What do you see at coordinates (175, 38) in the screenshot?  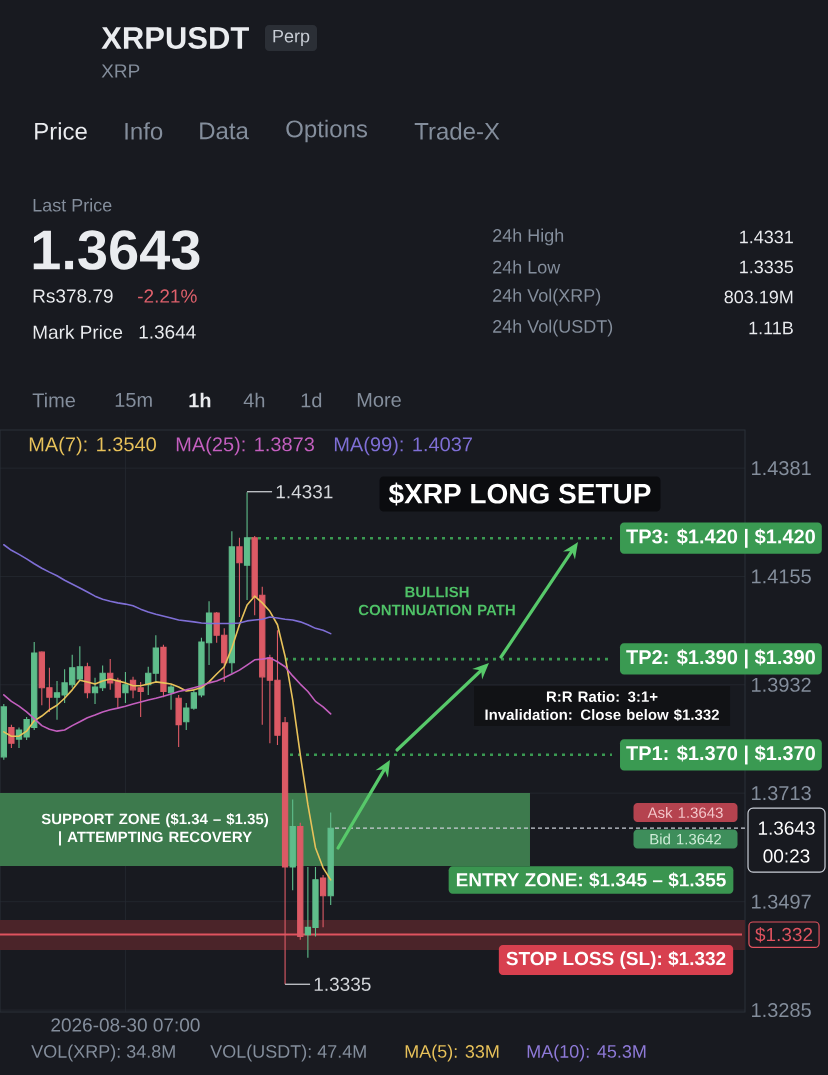 I see `text: XRPUSDT` at bounding box center [175, 38].